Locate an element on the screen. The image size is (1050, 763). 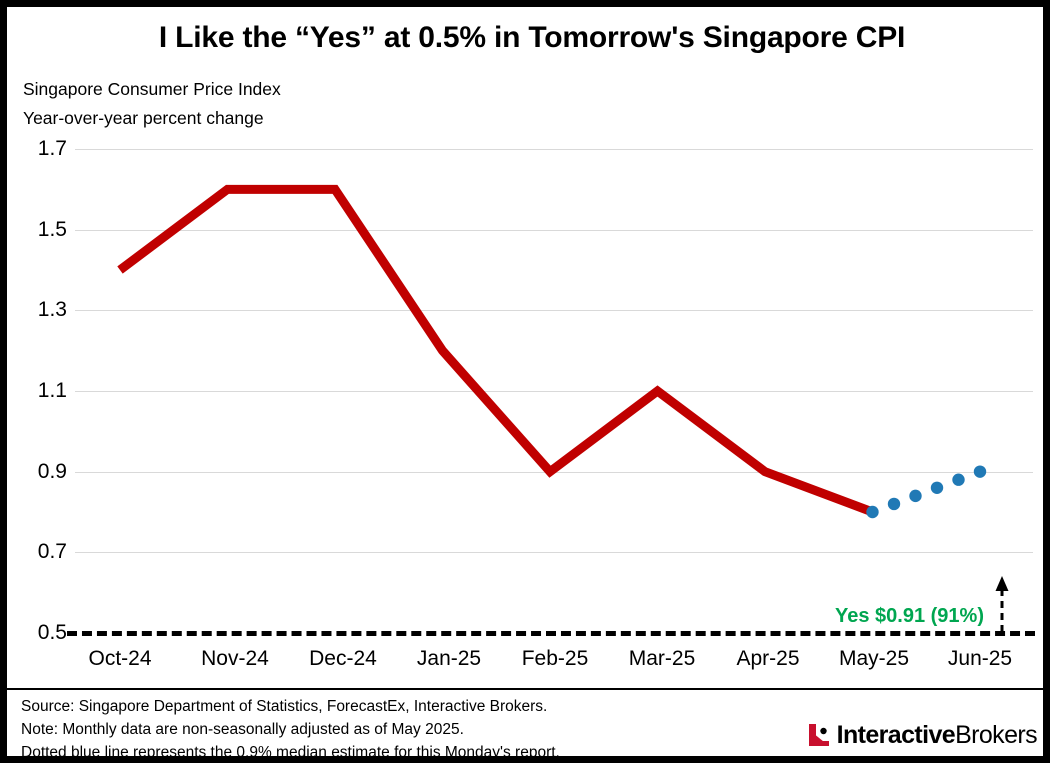
xtick-label: Oct-24 is located at coordinates (120, 658).